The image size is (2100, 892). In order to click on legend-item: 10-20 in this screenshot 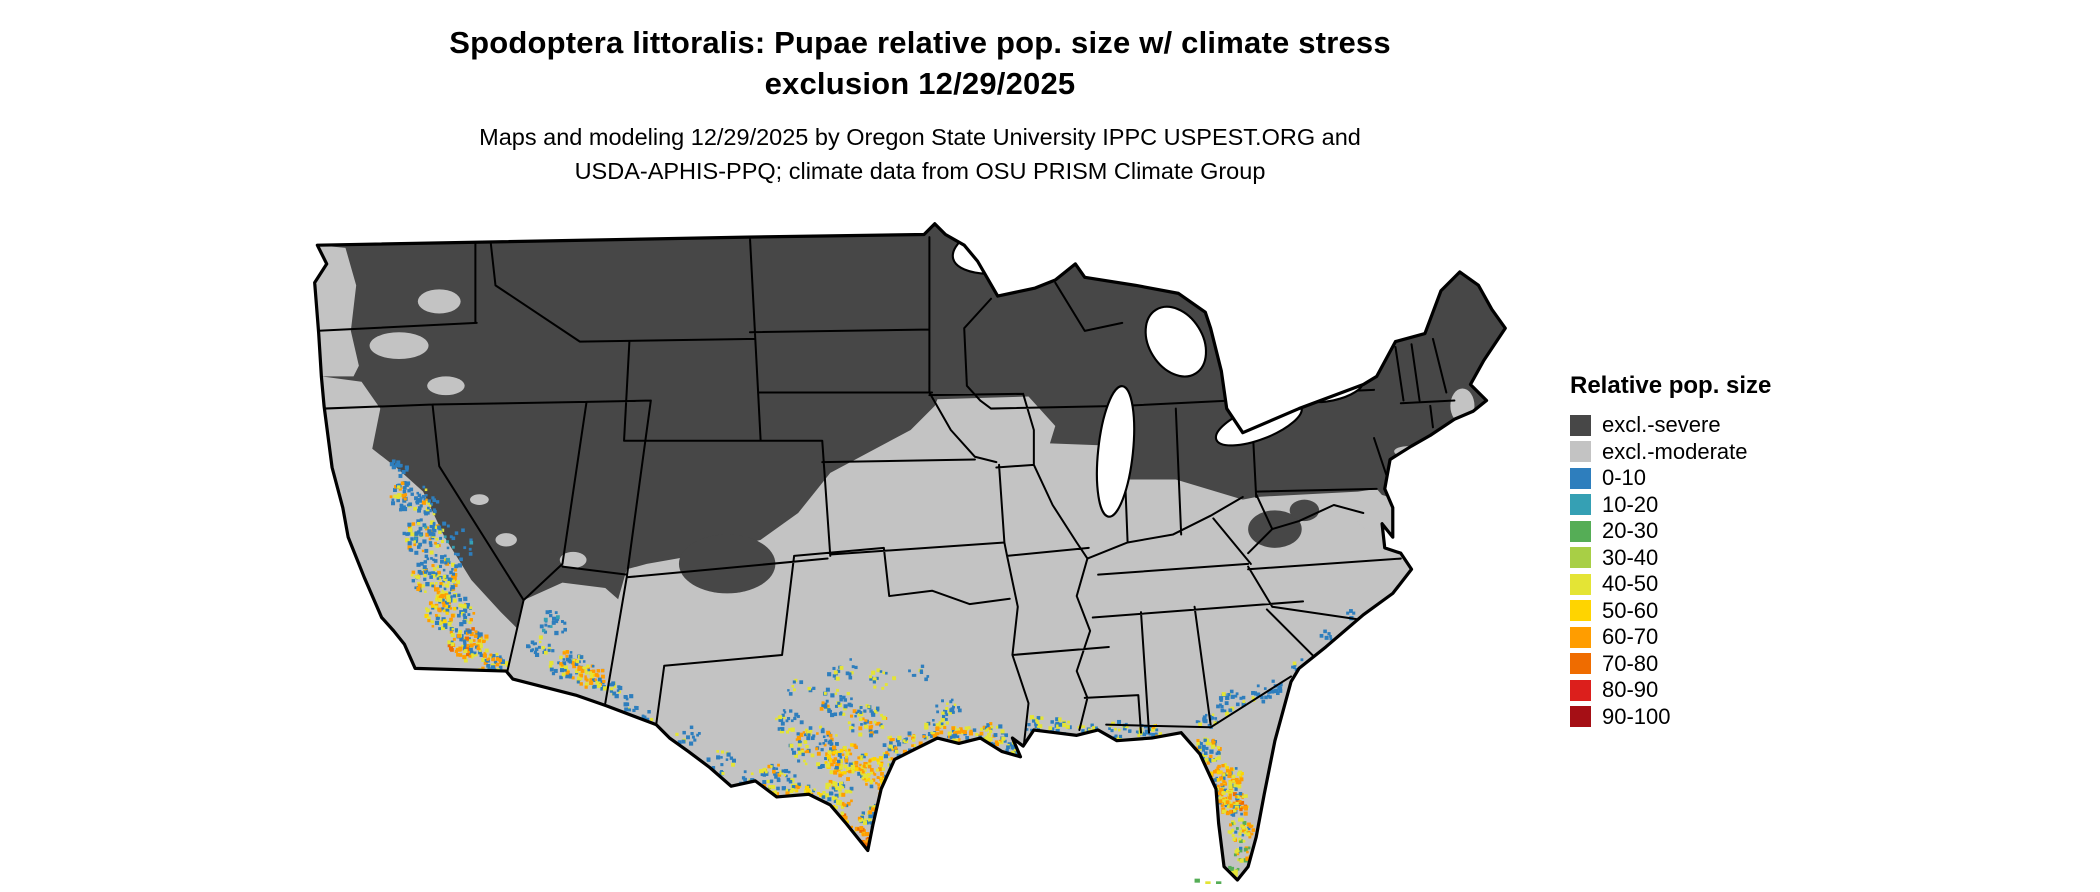, I will do `click(1700, 504)`.